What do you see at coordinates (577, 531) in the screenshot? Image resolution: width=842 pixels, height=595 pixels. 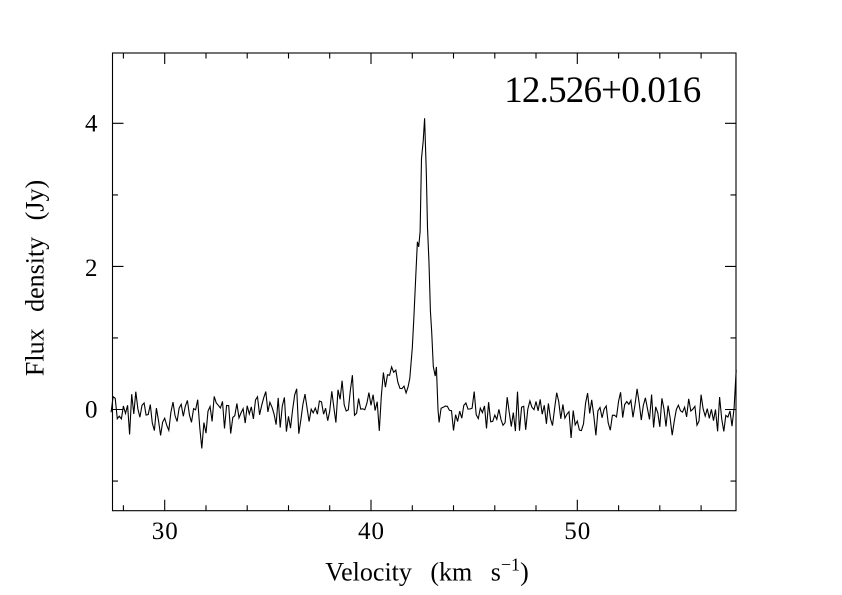 I see `svg-text: 50` at bounding box center [577, 531].